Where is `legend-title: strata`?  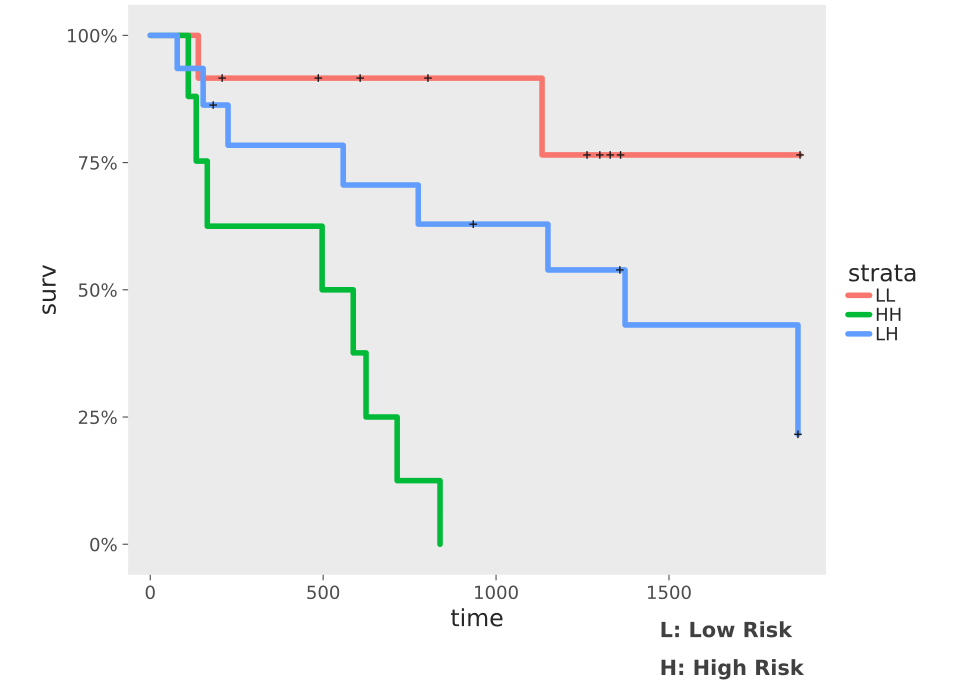 legend-title: strata is located at coordinates (882, 273).